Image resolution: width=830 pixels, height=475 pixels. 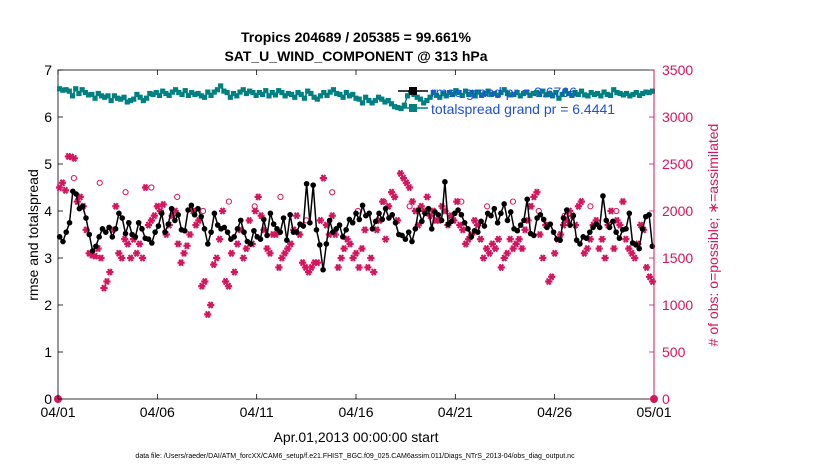 I want to click on y-right-tick-label: 1500, so click(x=677, y=258).